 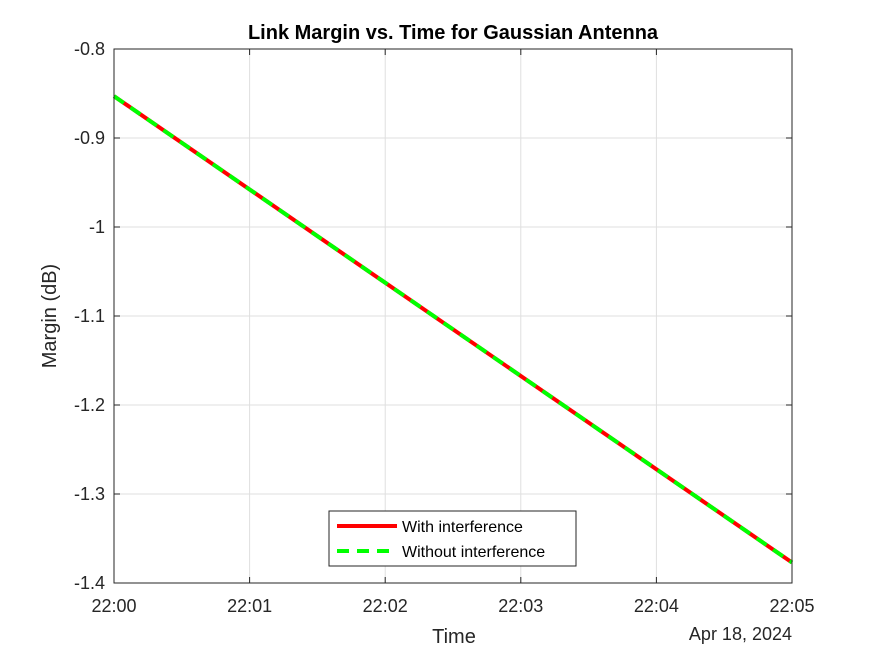 I want to click on x-tick-label: 22:02, so click(x=385, y=606).